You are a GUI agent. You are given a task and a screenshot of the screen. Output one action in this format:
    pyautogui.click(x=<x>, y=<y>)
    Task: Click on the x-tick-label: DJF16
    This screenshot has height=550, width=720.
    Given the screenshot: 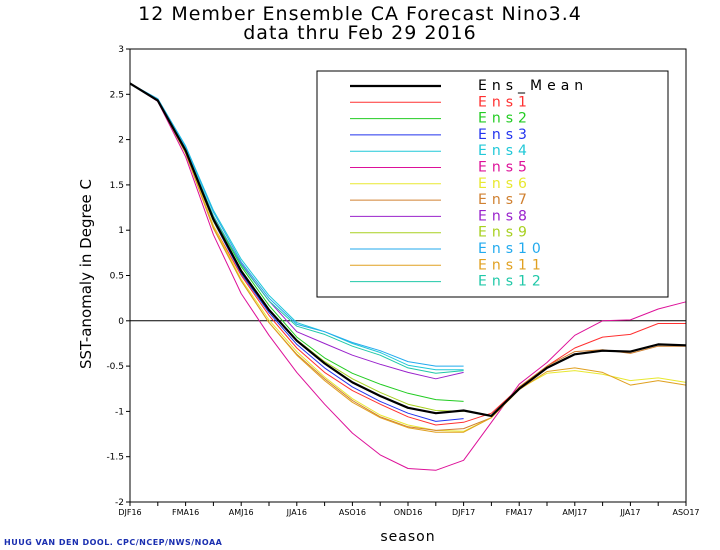 What is the action you would take?
    pyautogui.click(x=129, y=512)
    